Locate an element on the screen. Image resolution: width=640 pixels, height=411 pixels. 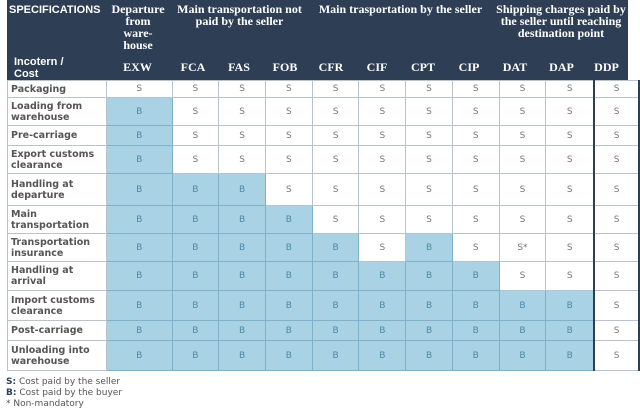
legend-note: * Non-mandatory is located at coordinates (45, 404).